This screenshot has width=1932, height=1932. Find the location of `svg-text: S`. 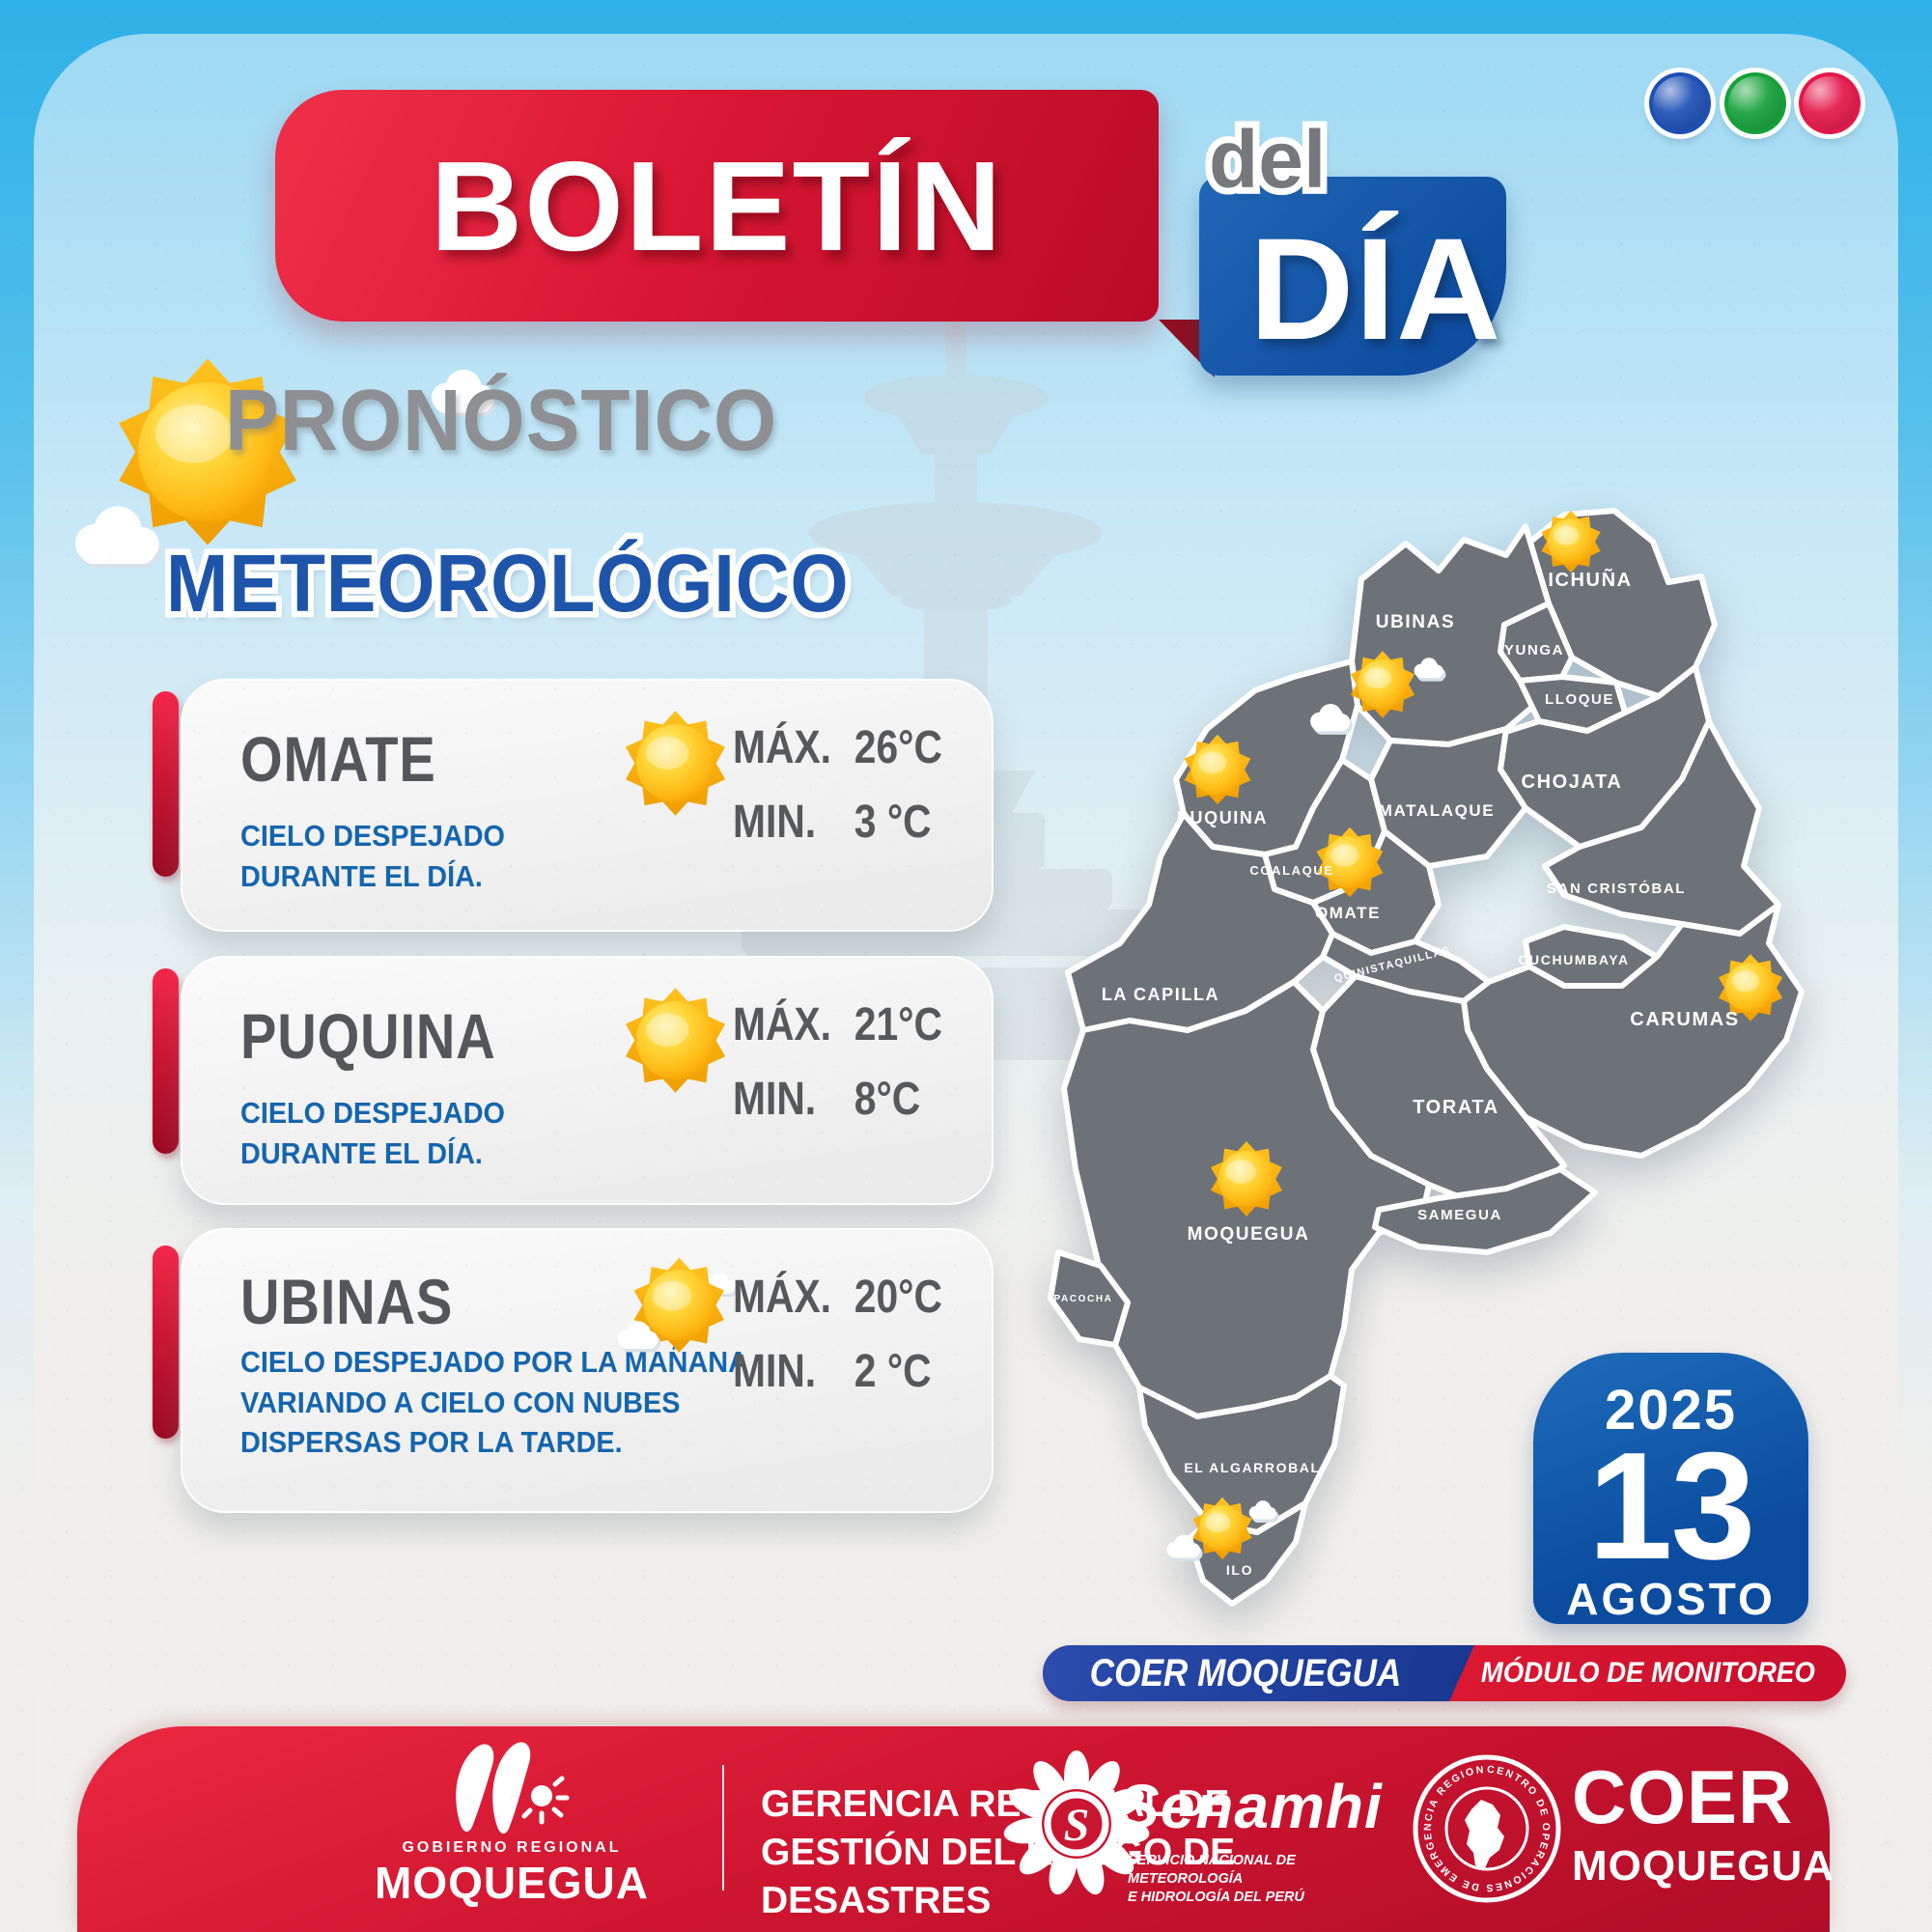

svg-text: S is located at coordinates (1077, 1826).